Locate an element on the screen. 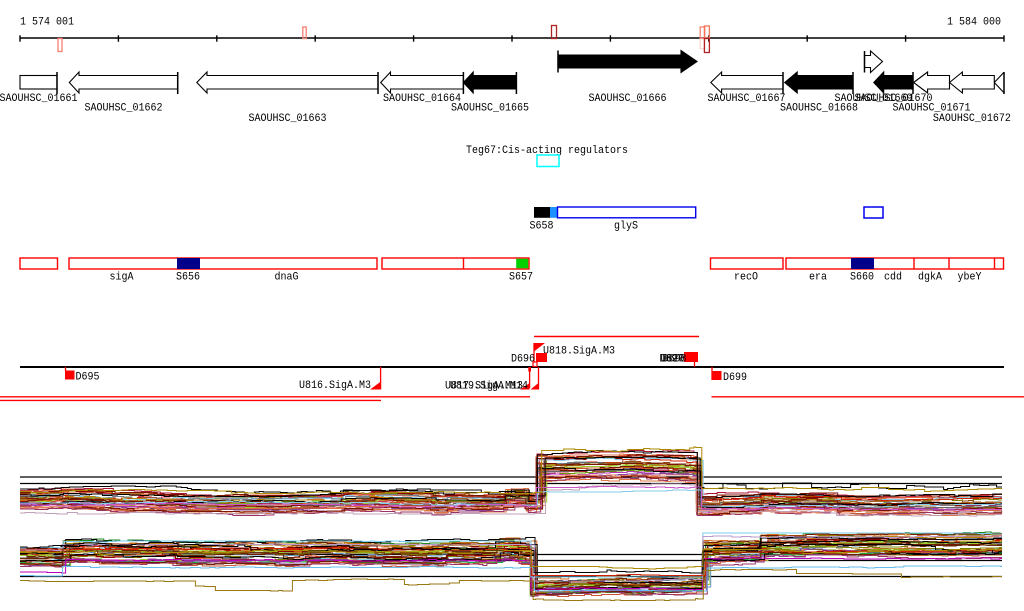  svg-text: D698 is located at coordinates (675, 360).